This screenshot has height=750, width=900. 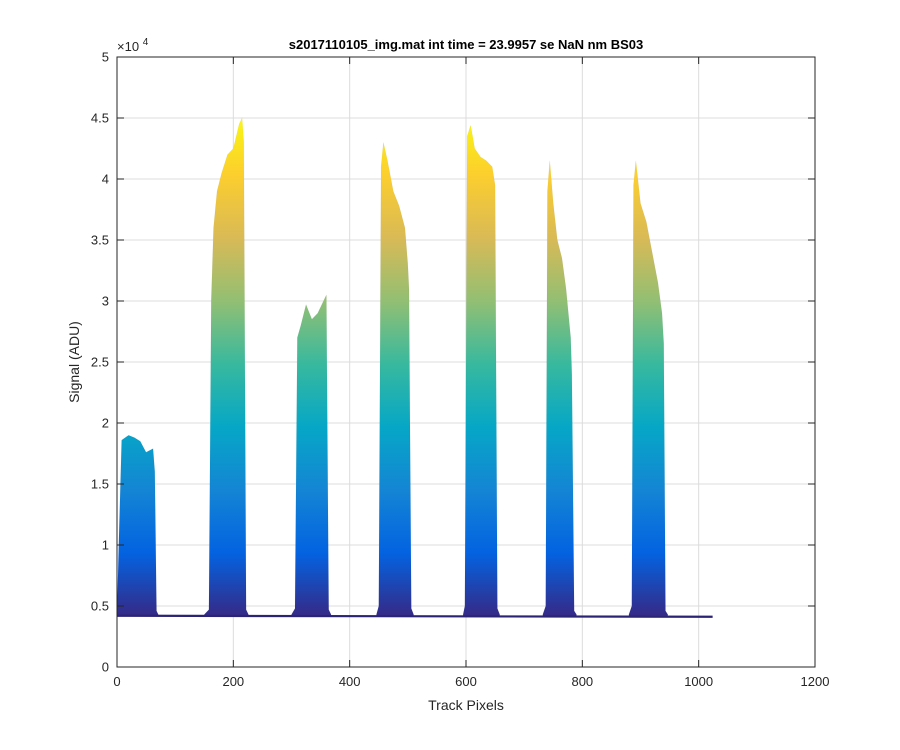 I want to click on y-tick-label: 2.5, so click(x=100, y=362).